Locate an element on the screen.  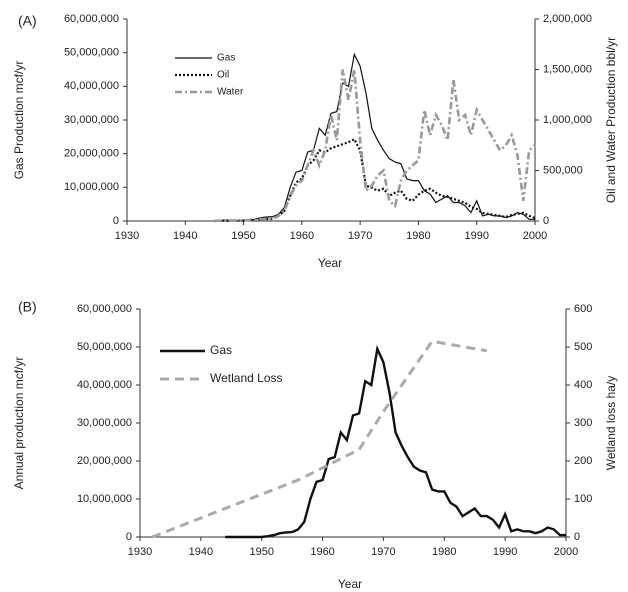
y2-tick-label: 500 is located at coordinates (583, 347).